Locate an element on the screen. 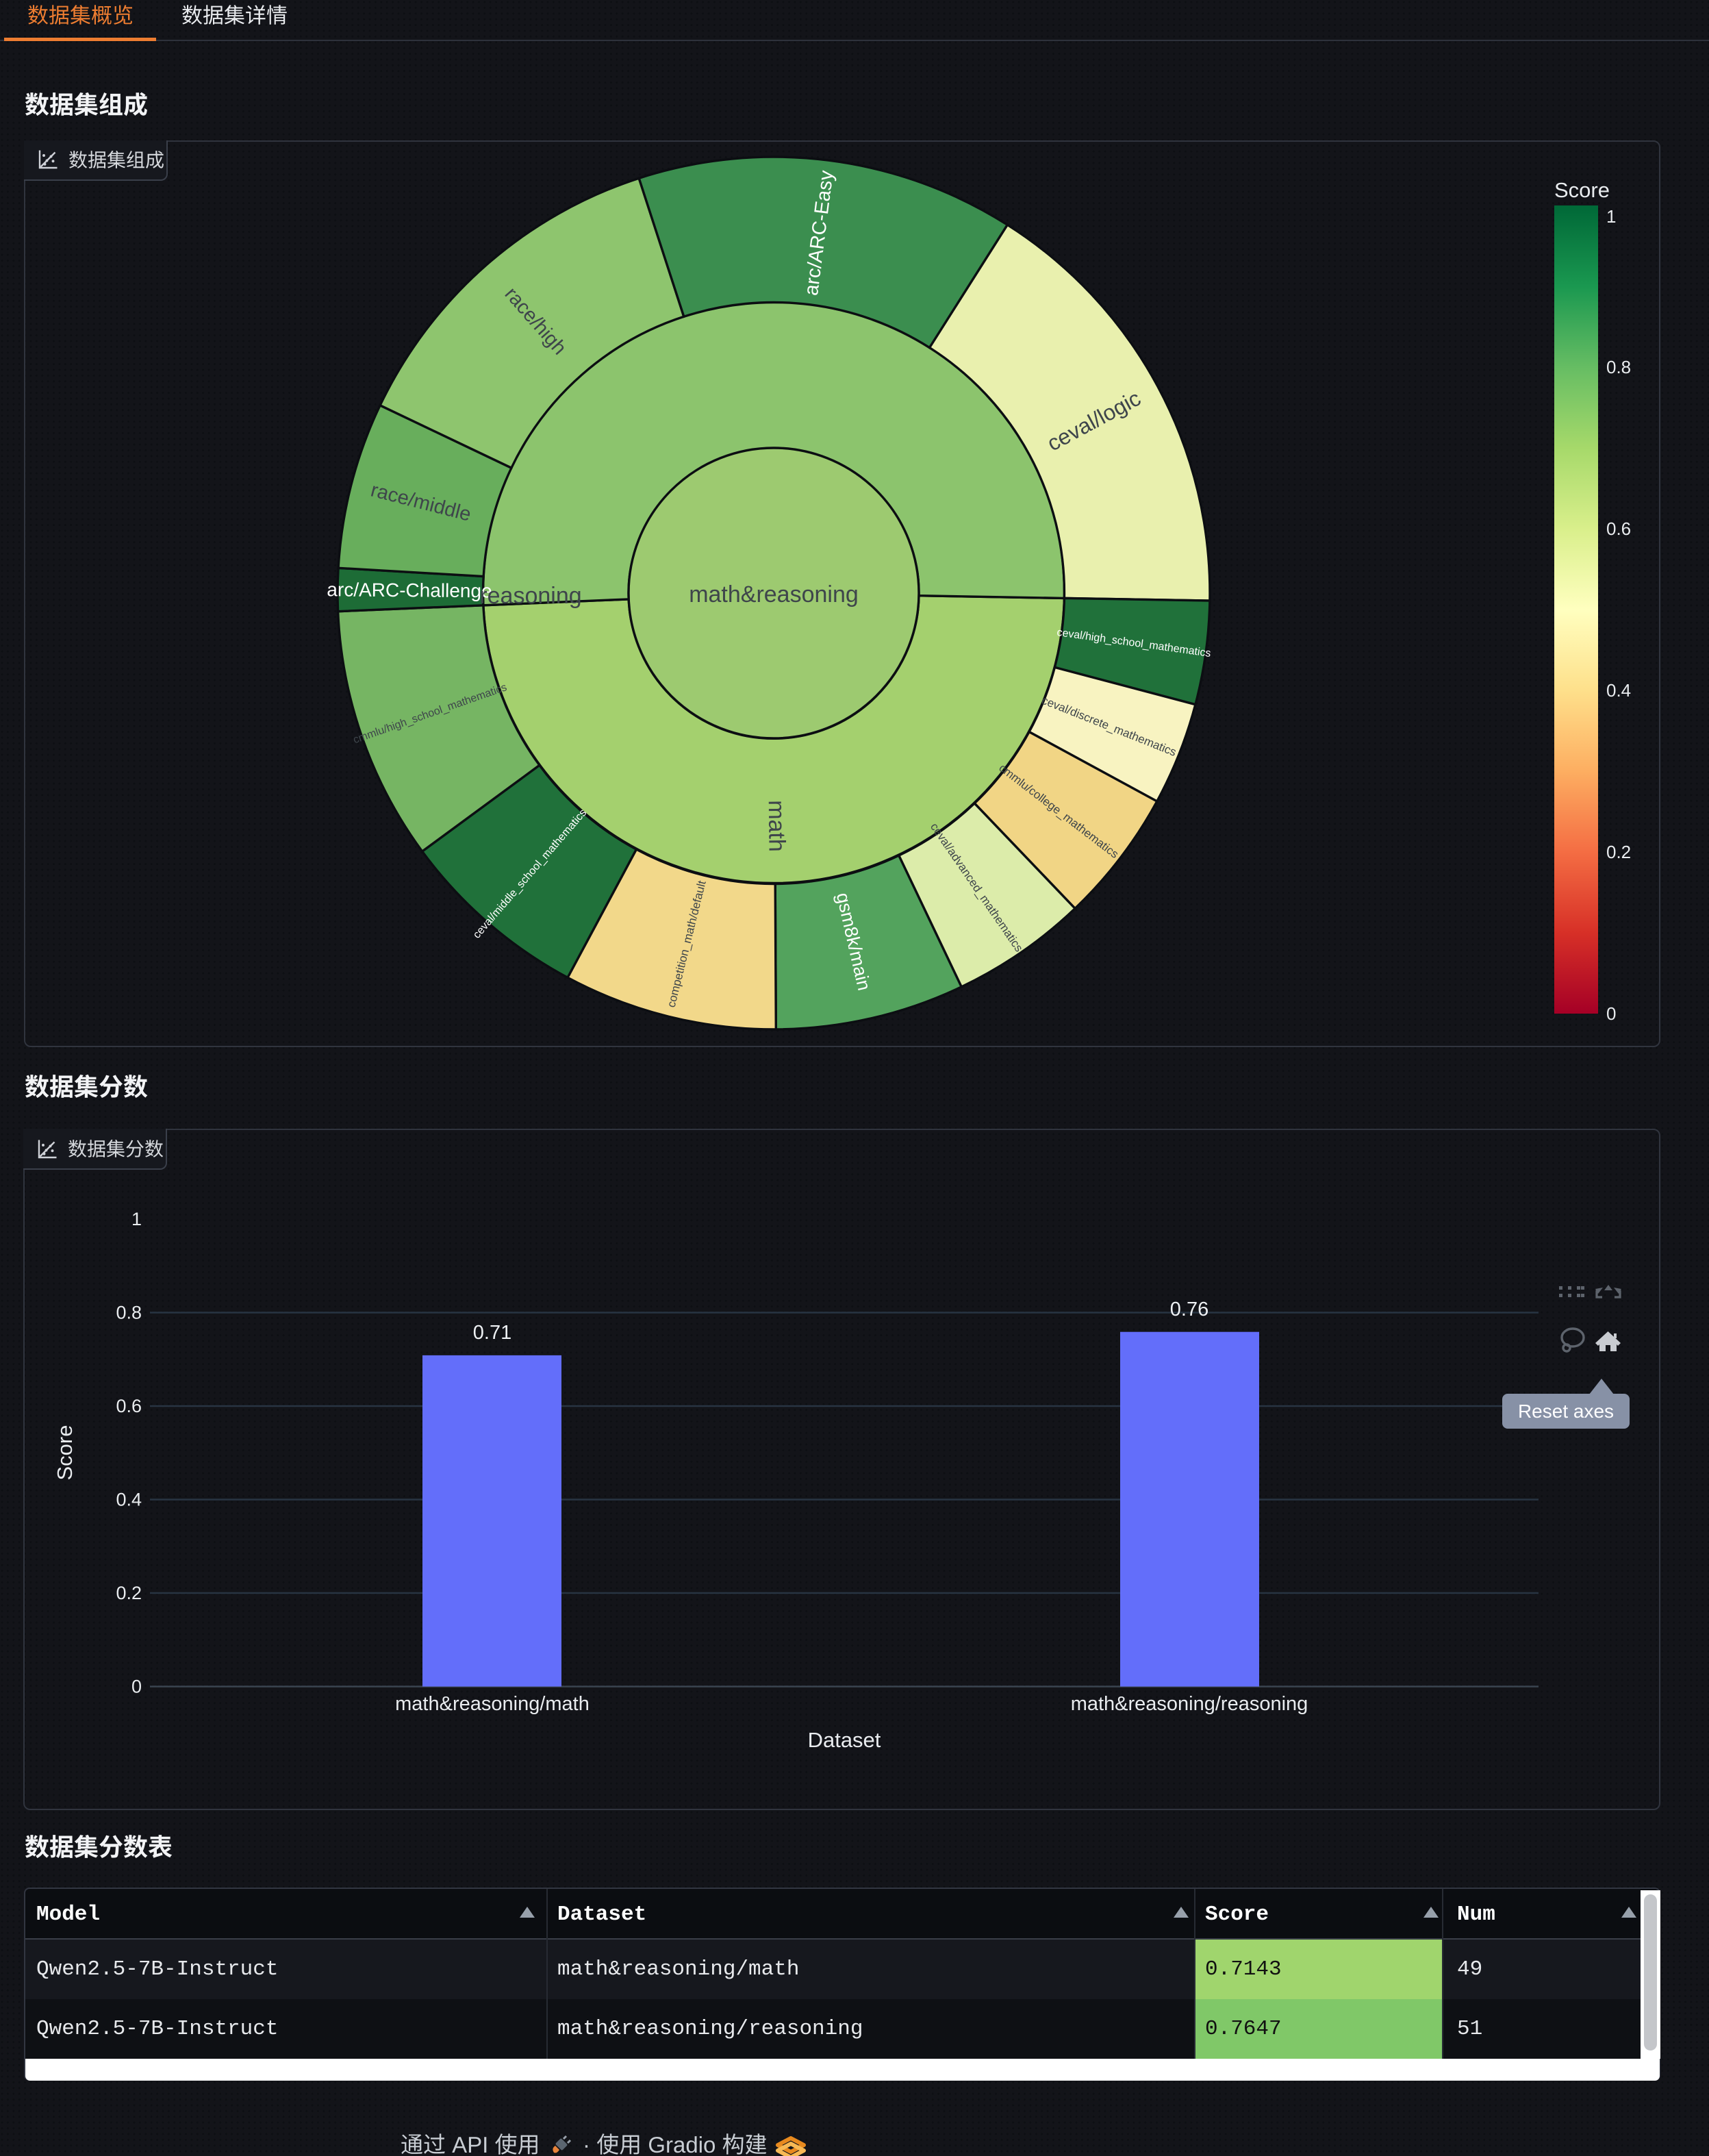 The height and width of the screenshot is (2156, 1709). svg-text: math is located at coordinates (776, 826).